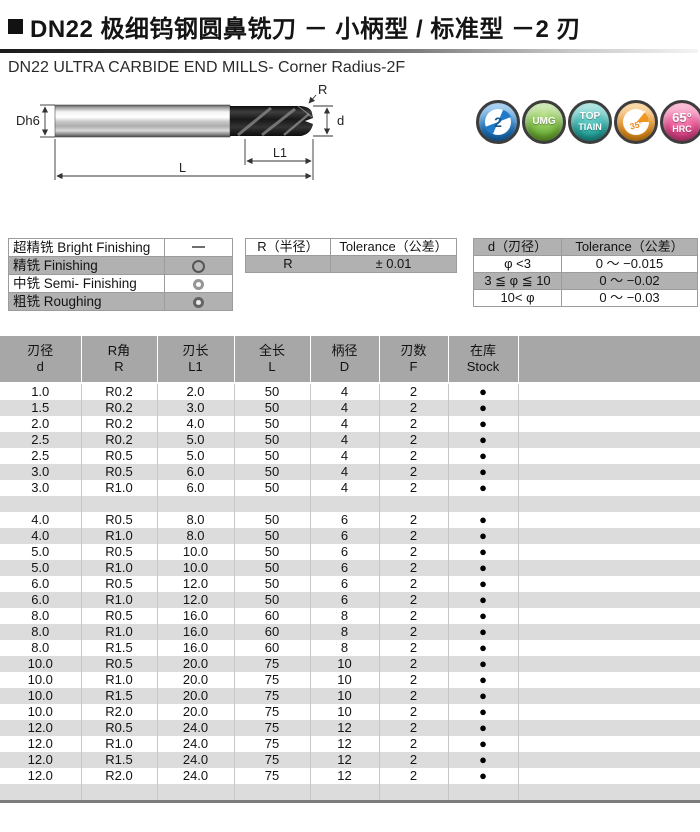 The width and height of the screenshot is (700, 832). I want to click on spec-row: 6.0 R1.0 12.0 50 6 2 ●, so click(350, 600).